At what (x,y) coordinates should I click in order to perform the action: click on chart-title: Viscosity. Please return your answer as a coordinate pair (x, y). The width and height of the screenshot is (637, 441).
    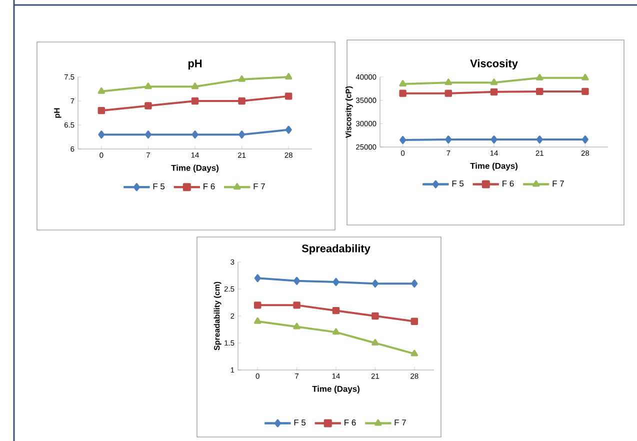
    Looking at the image, I should click on (494, 64).